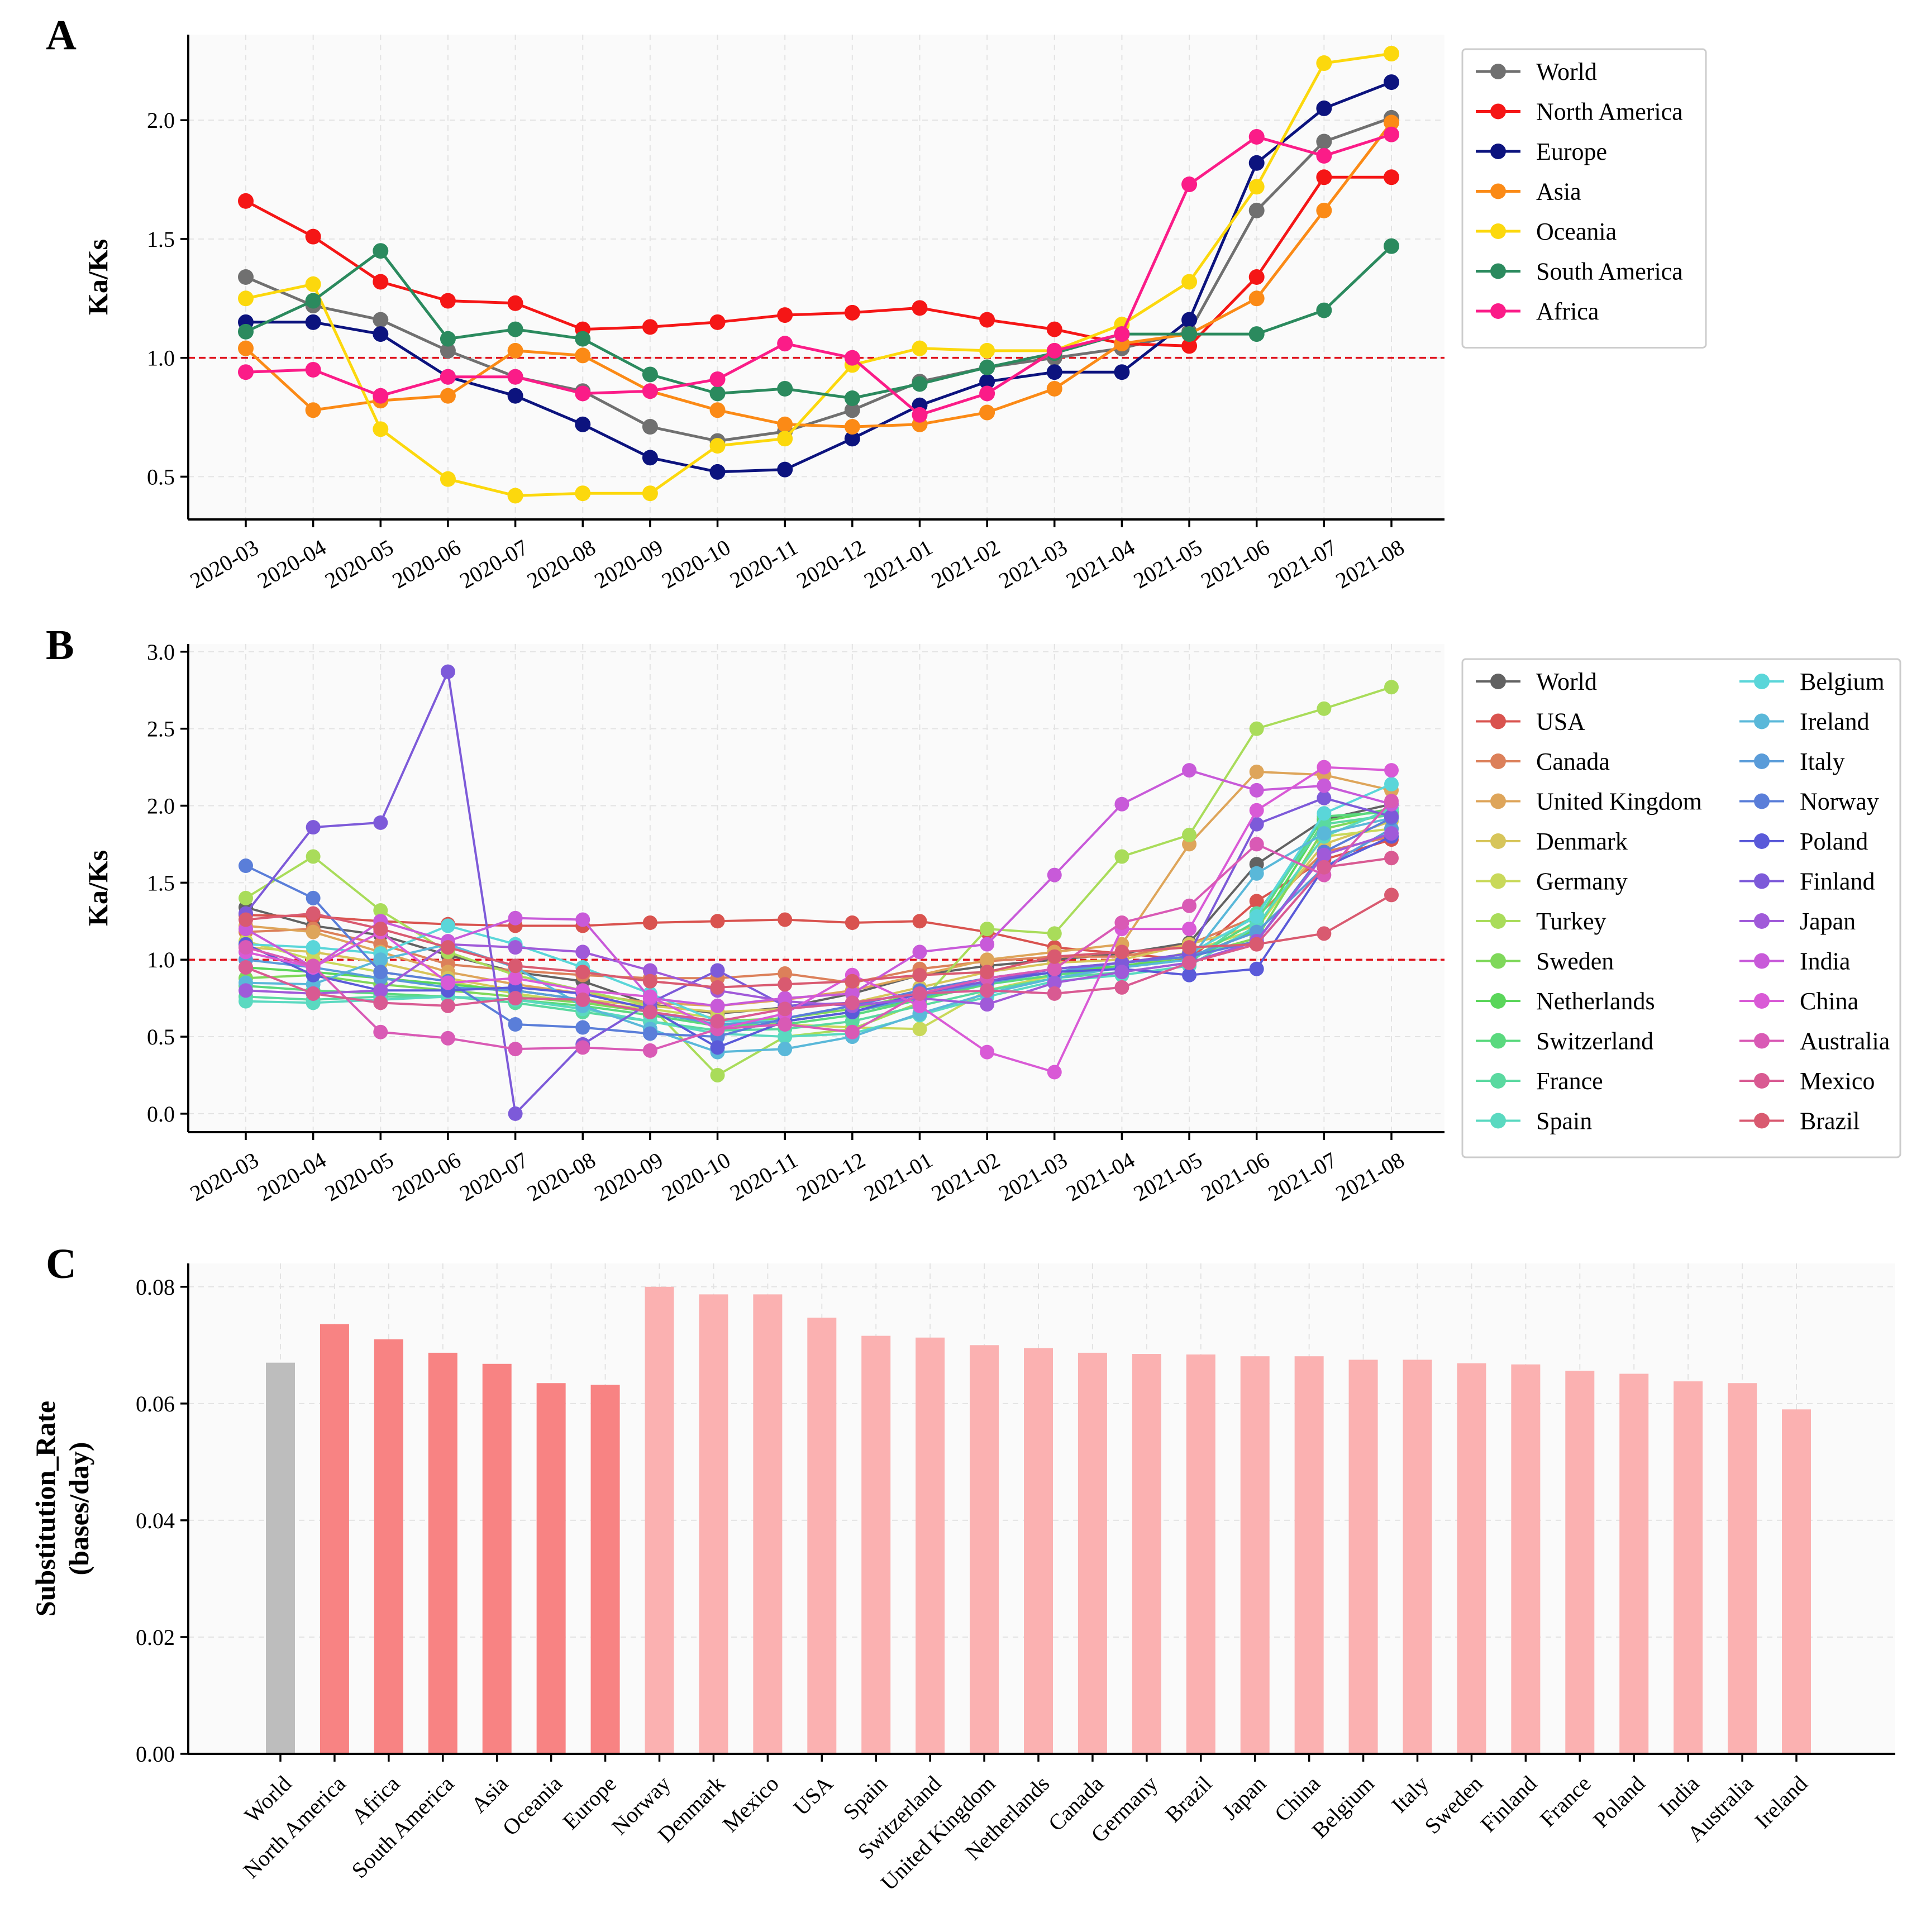  I want to click on x-tick-label: 2021-02, so click(965, 564).